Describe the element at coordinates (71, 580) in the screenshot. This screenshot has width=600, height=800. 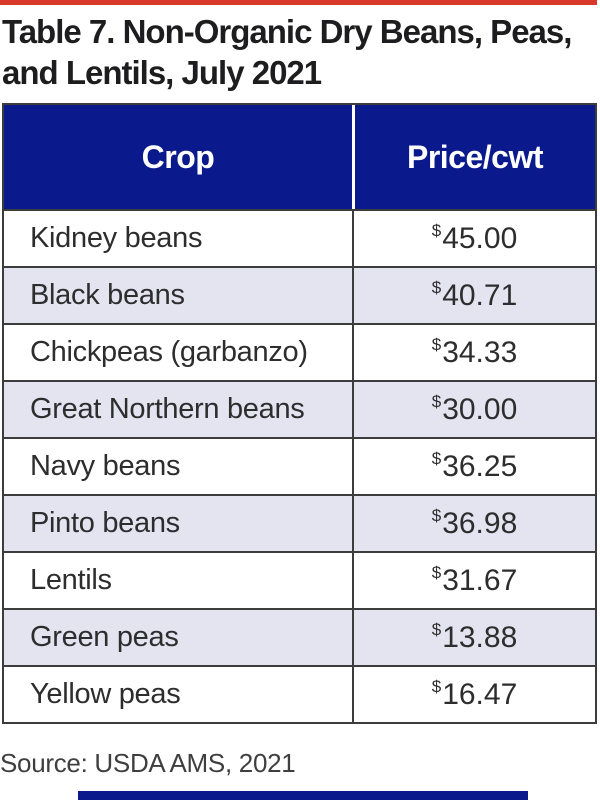
I see `crop-name-cell: Lentils` at that location.